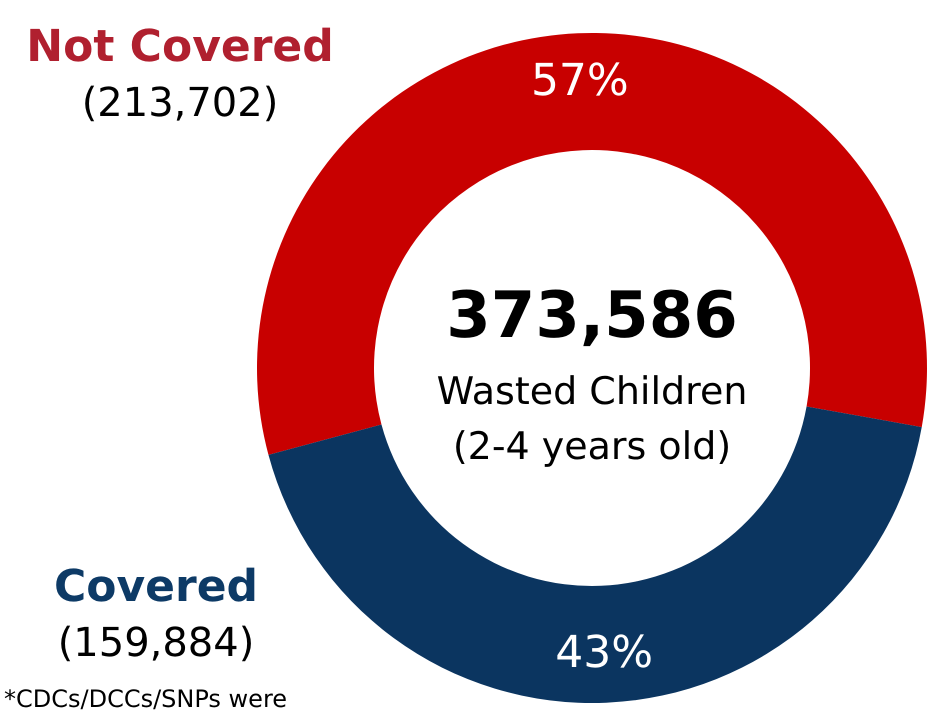  What do you see at coordinates (156, 586) in the screenshot?
I see `slice-label: Covered` at bounding box center [156, 586].